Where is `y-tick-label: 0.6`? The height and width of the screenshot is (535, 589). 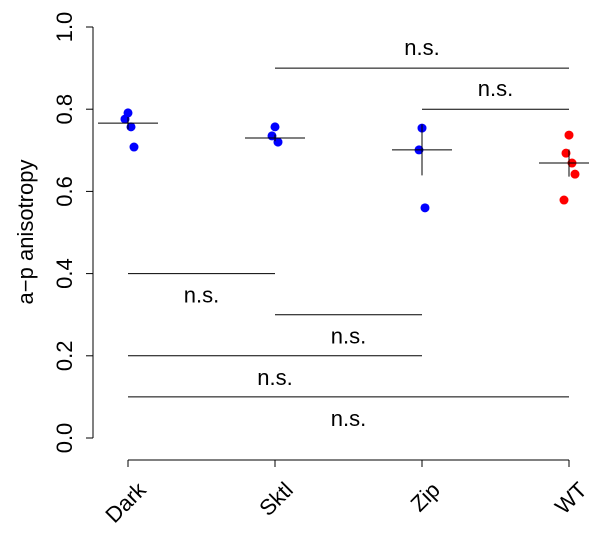
y-tick-label: 0.6 is located at coordinates (64, 191).